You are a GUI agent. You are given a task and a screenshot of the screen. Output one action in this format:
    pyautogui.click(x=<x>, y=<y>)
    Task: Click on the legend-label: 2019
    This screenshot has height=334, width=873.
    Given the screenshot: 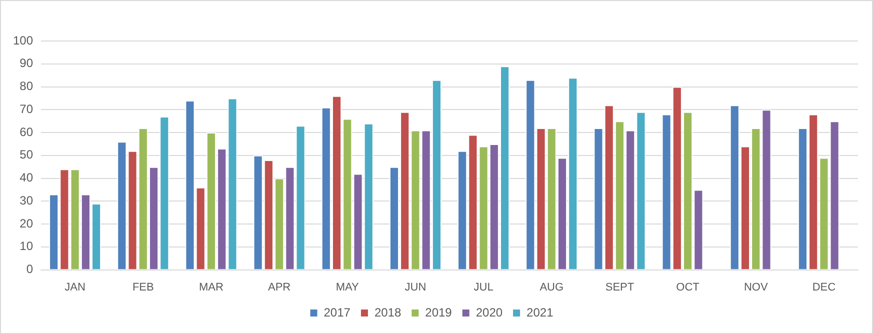 What is the action you would take?
    pyautogui.click(x=438, y=312)
    